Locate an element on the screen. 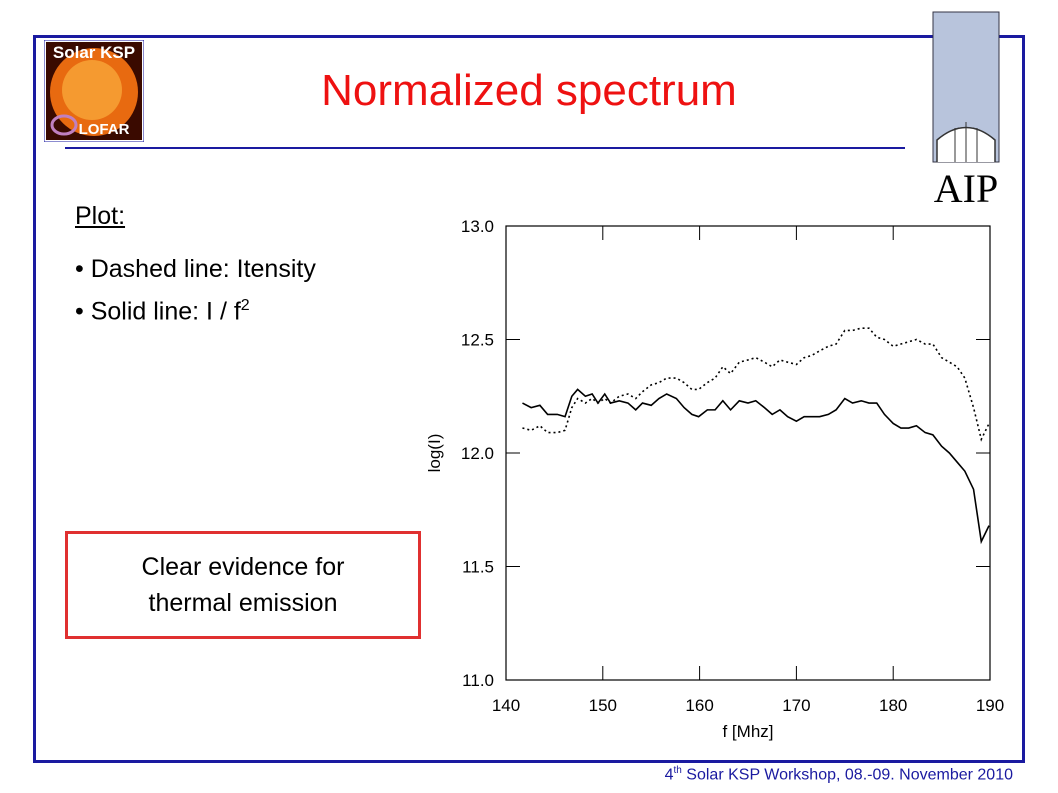 The width and height of the screenshot is (1058, 793). y-tick-label: 12.0 is located at coordinates (477, 453).